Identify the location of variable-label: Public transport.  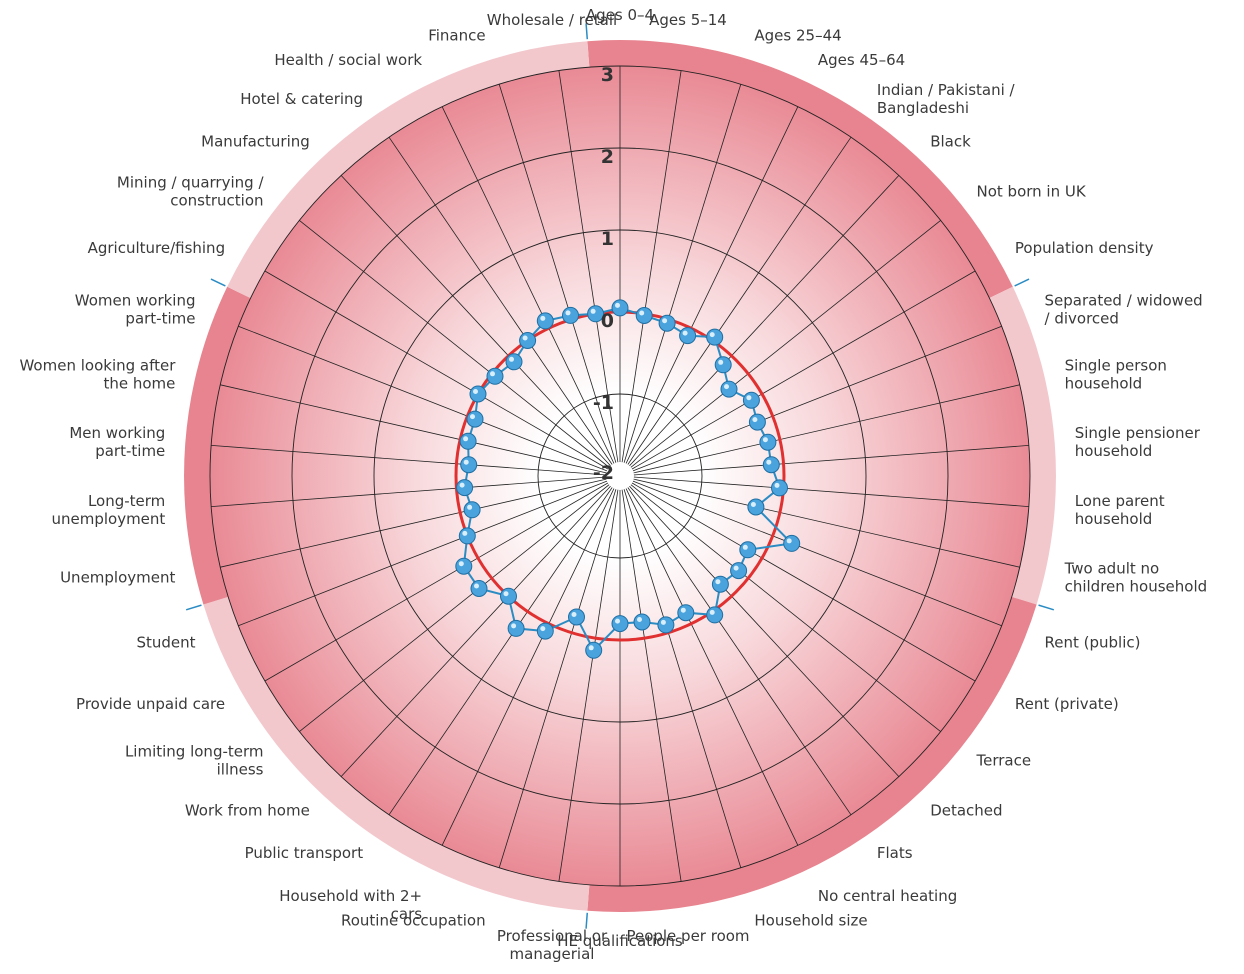
(304, 853).